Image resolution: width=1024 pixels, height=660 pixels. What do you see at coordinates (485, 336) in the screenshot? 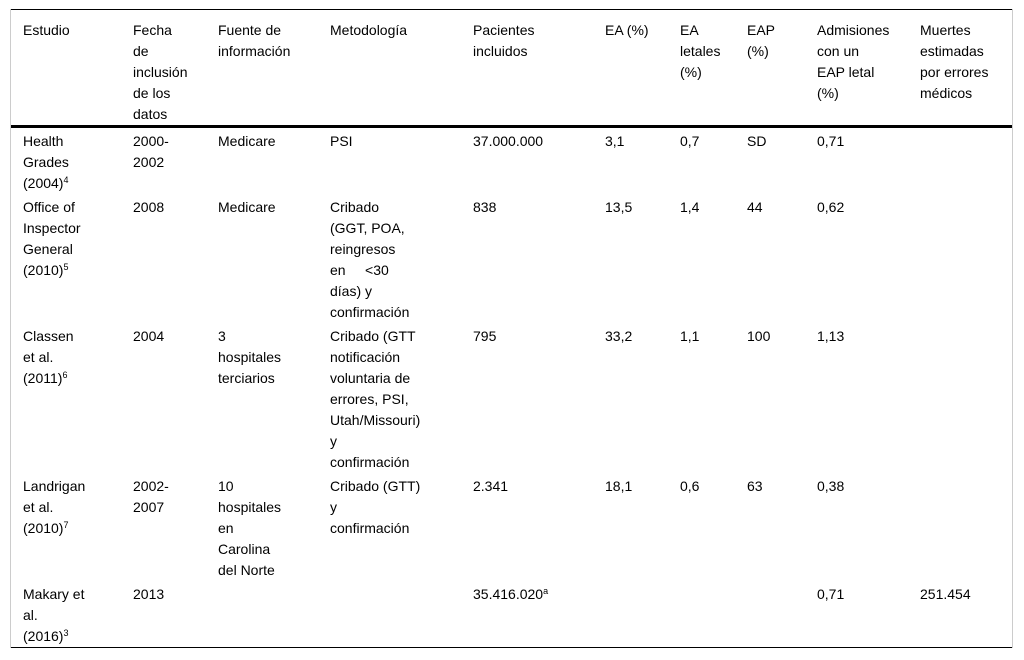
I see `cell-text: 795` at bounding box center [485, 336].